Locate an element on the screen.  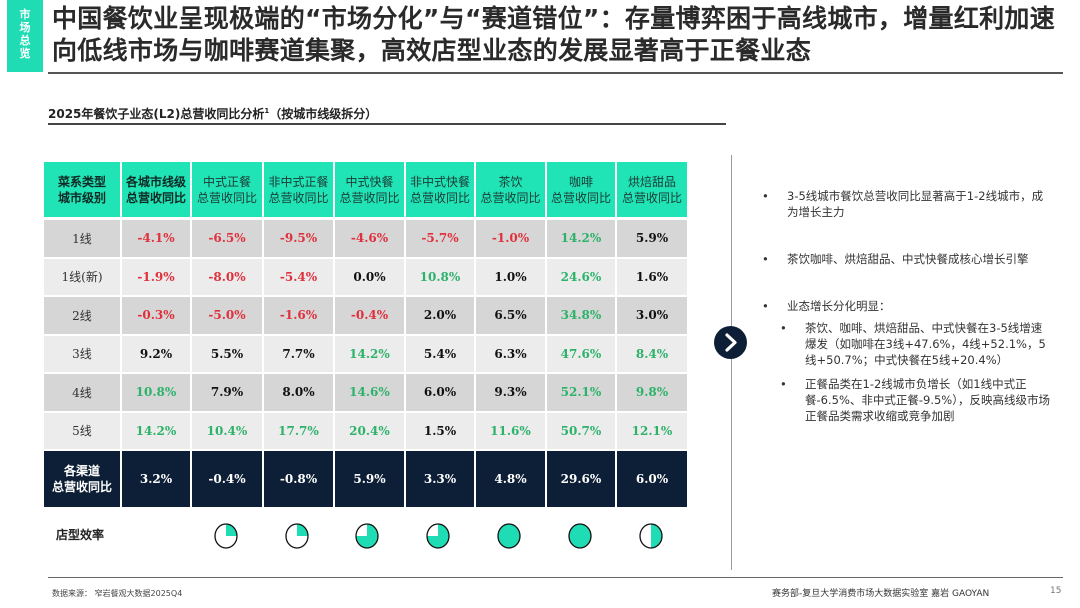
column-header: 茶饮 总营收同比 is located at coordinates (510, 191).